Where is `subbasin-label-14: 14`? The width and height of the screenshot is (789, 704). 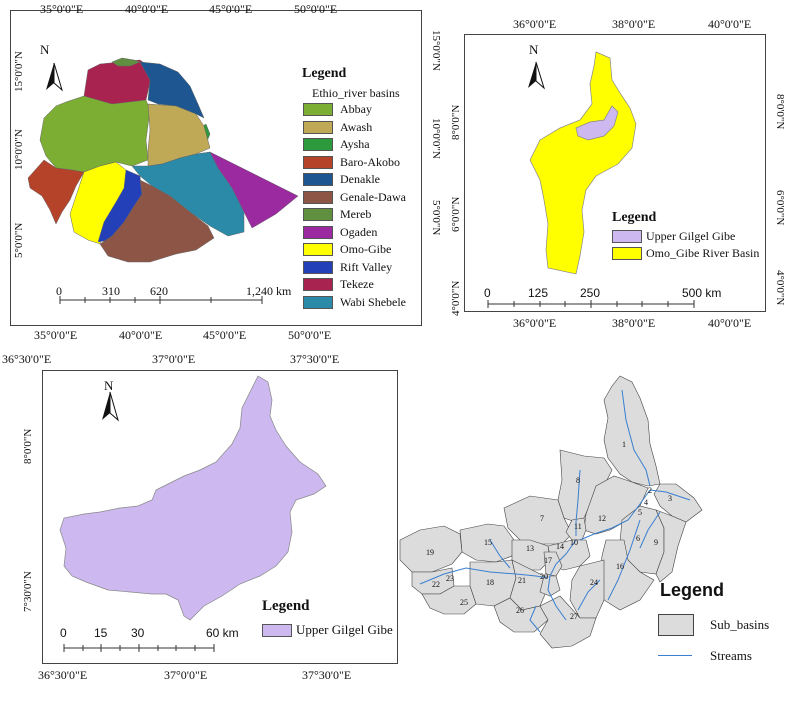
subbasin-label-14: 14 is located at coordinates (560, 546).